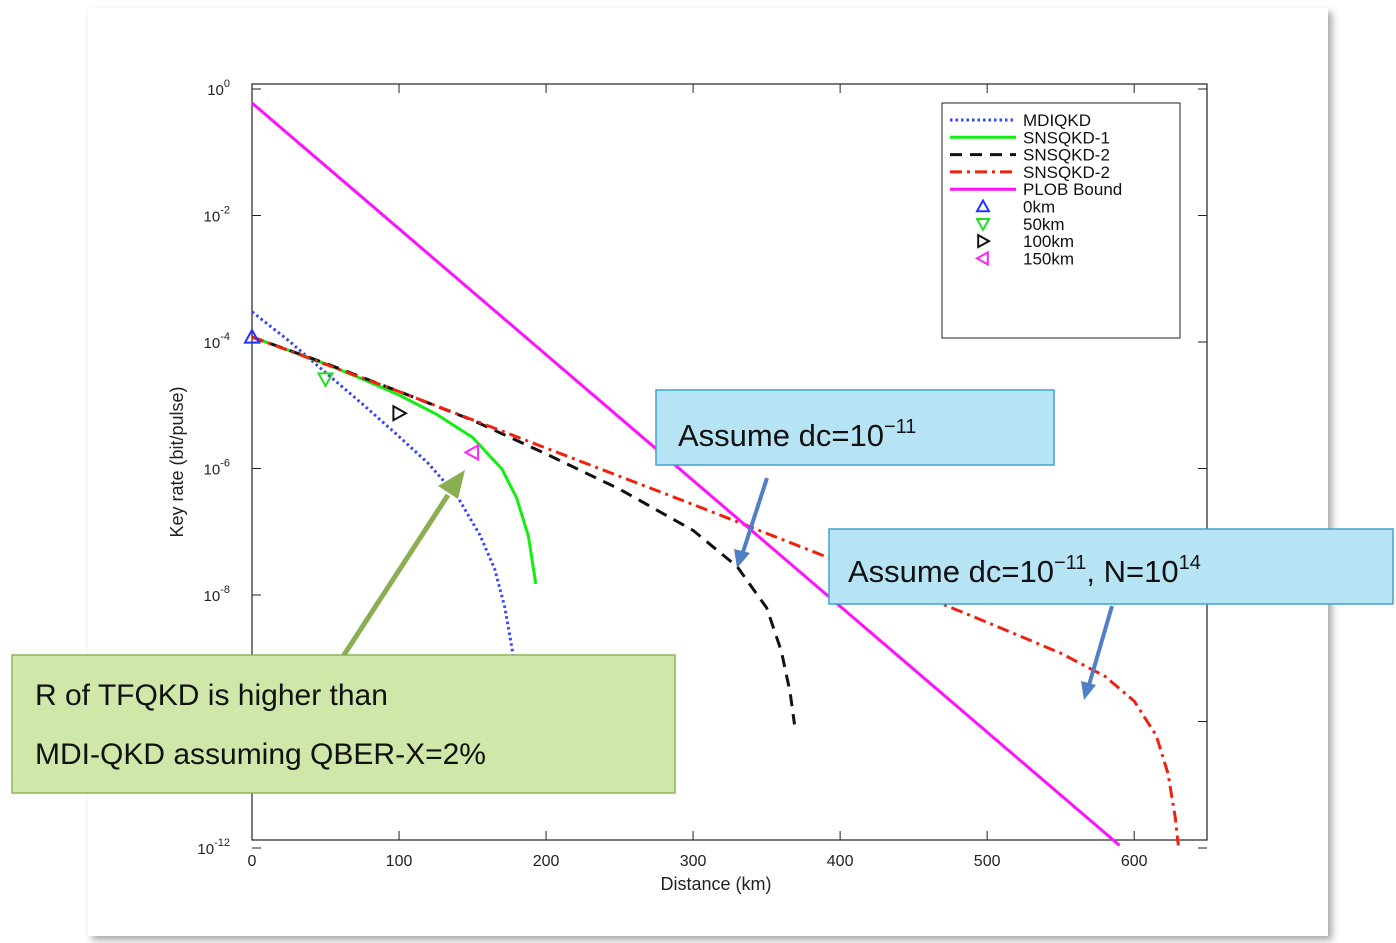 The width and height of the screenshot is (1396, 943). I want to click on marker-0km, so click(252, 335).